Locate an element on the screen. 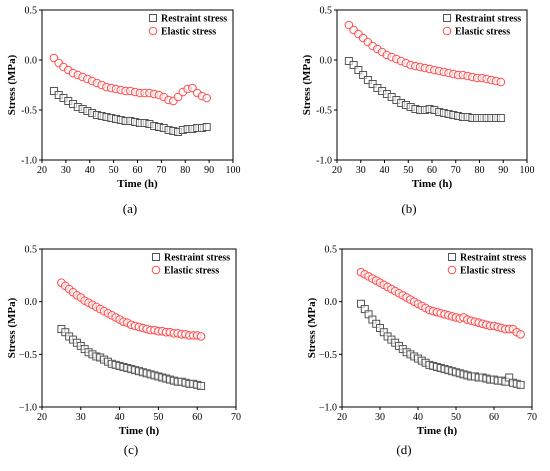 This screenshot has width=550, height=471. panel-caption: (a) is located at coordinates (130, 208).